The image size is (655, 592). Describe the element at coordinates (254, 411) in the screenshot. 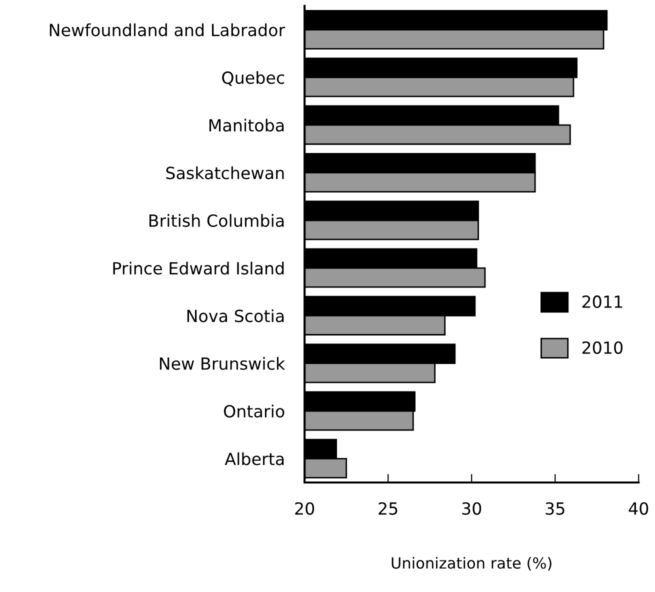

I see `y-tick-label: Ontario` at that location.